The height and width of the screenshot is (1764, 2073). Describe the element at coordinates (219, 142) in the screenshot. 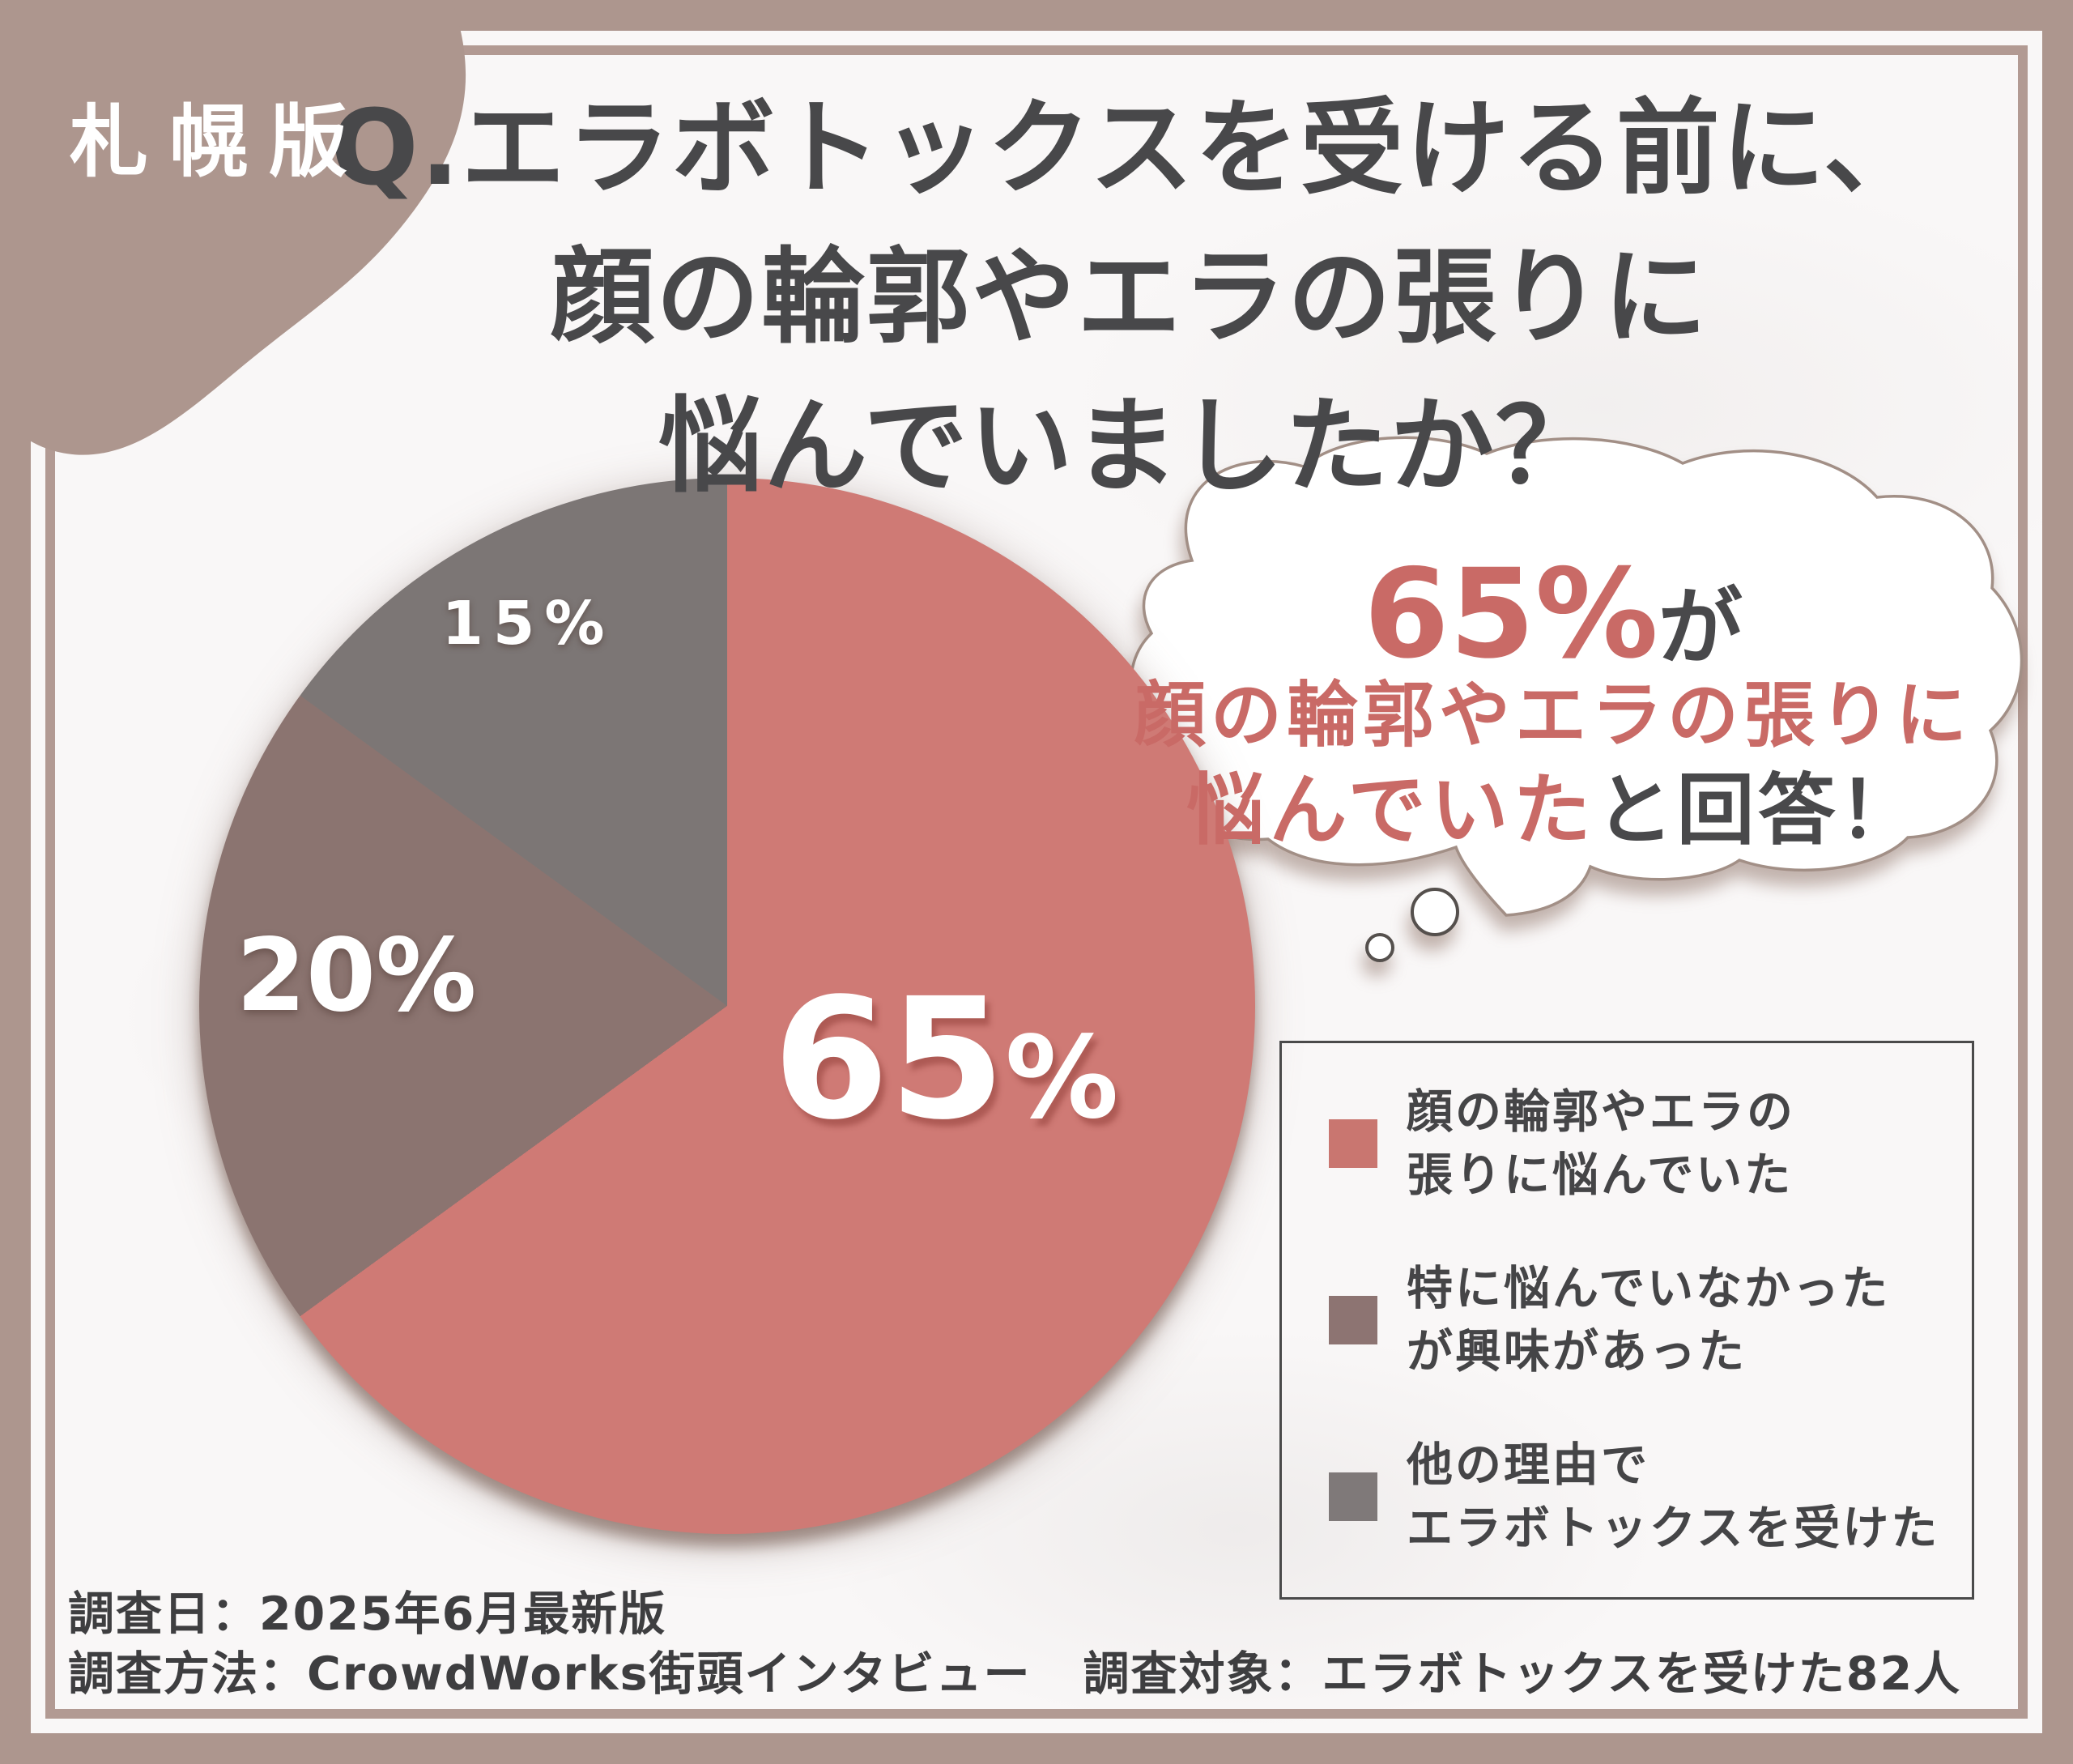

I see `region-badge: 札幌版` at that location.